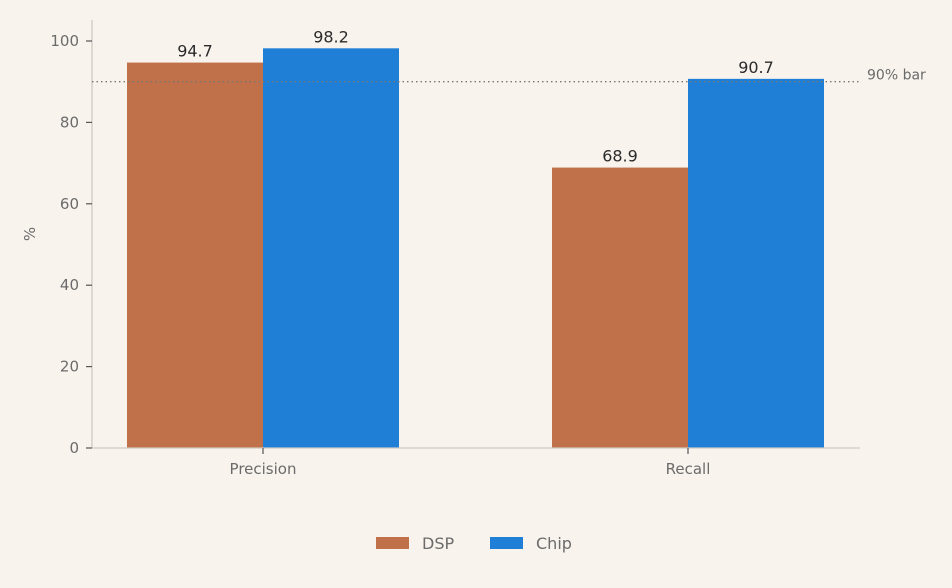  Describe the element at coordinates (74, 448) in the screenshot. I see `y-tick-label: 0` at that location.